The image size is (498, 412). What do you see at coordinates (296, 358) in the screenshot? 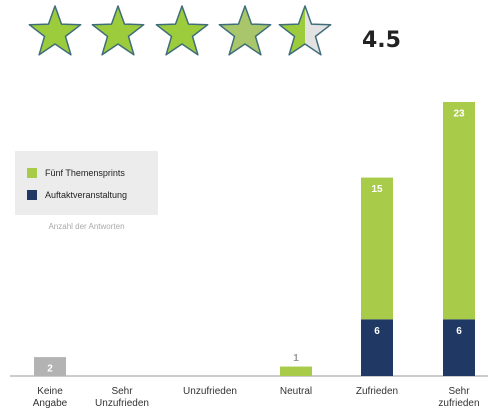
I see `data-label: 1` at bounding box center [296, 358].